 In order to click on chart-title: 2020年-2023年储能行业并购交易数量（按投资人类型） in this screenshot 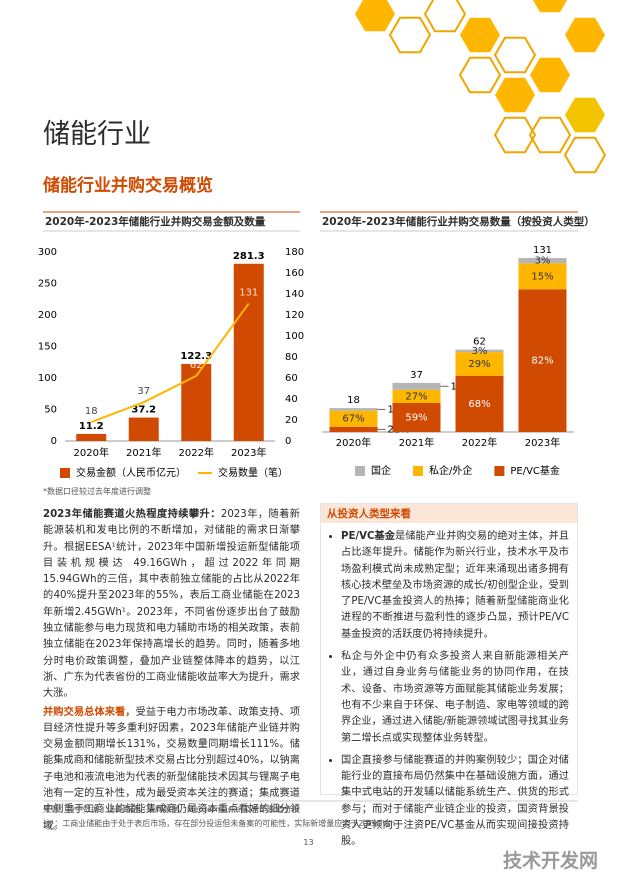, I will do `click(458, 222)`.